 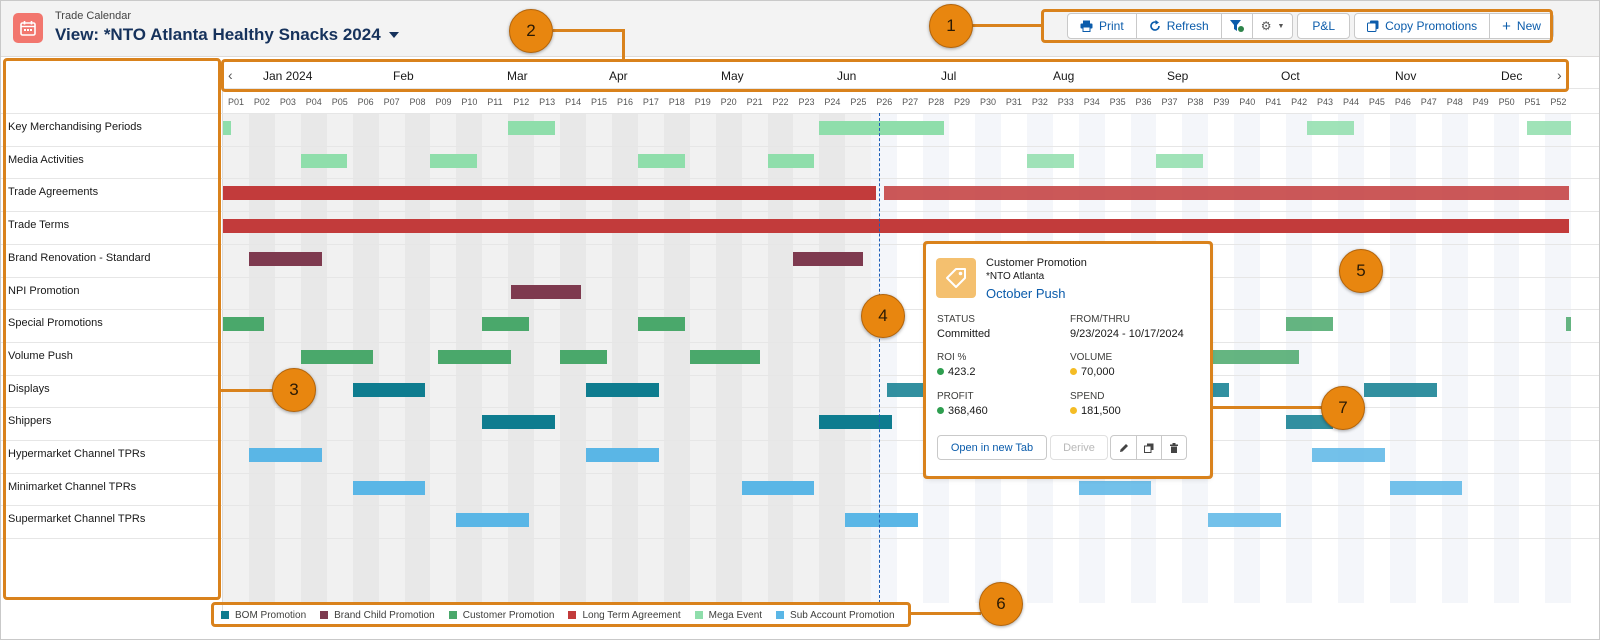 I want to click on pencil-icon, so click(x=1123, y=447).